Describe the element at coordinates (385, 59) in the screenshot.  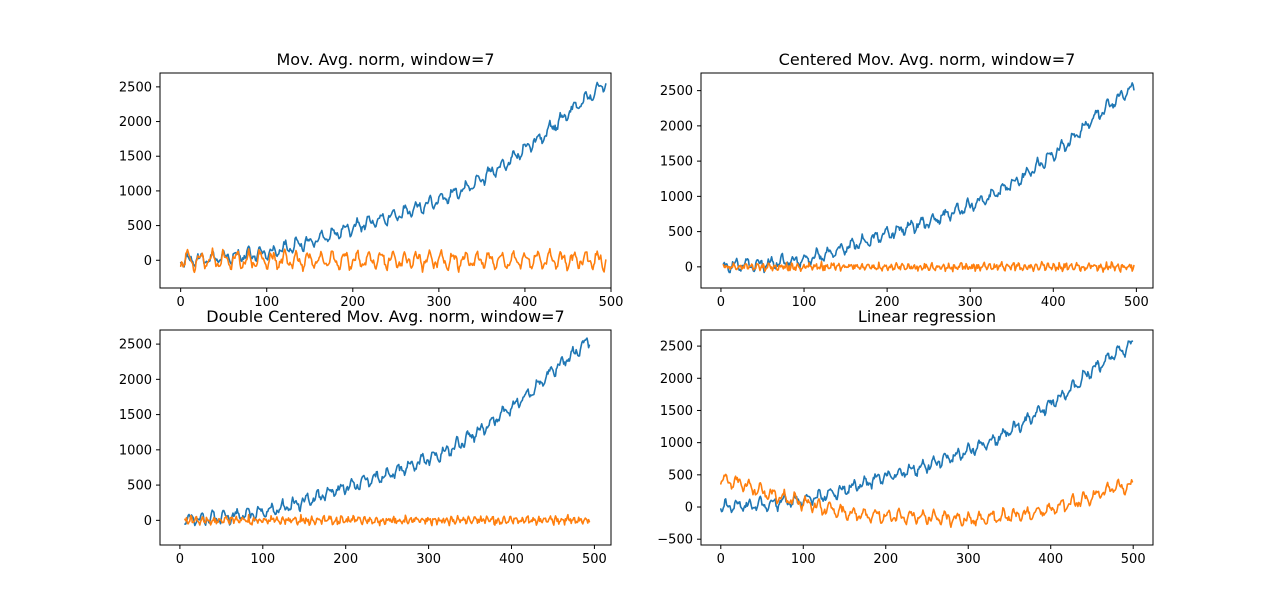
I see `panel-title: Mov. Avg. norm, window=7` at that location.